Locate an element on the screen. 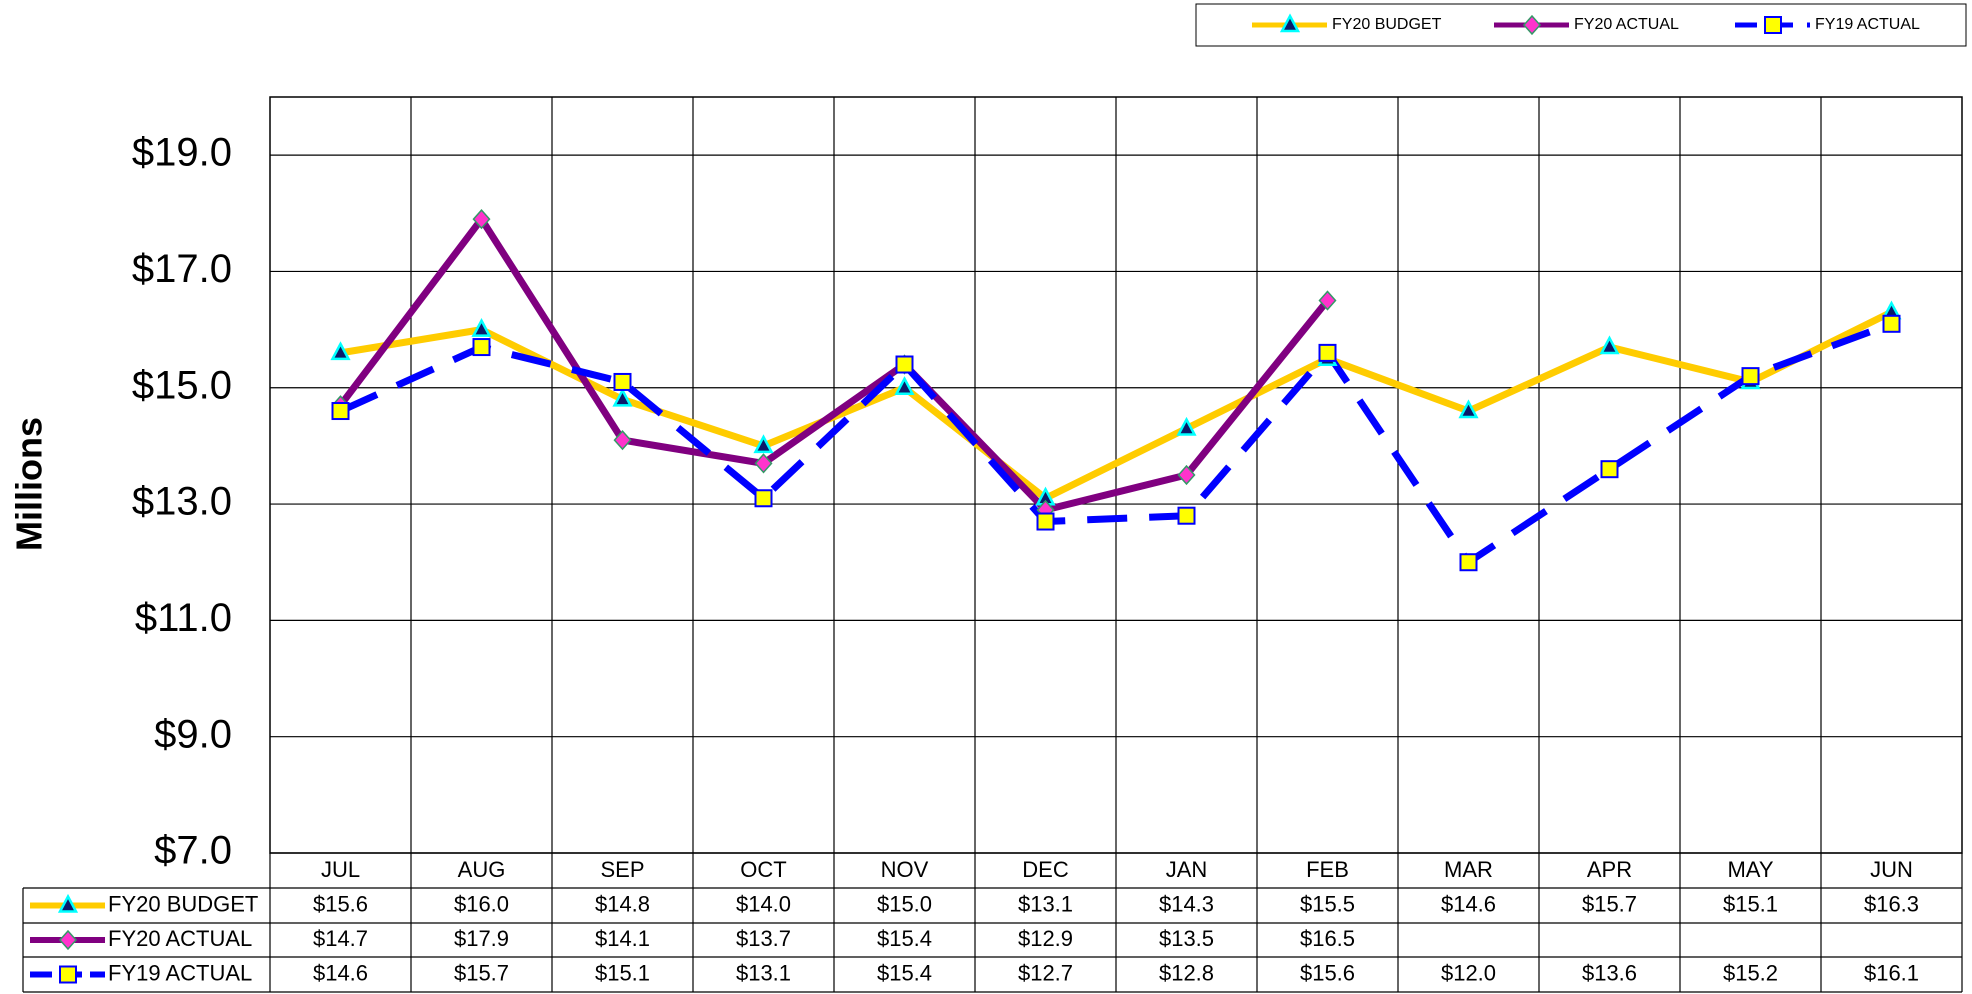  y-tick-label: $15.0 is located at coordinates (182, 385).